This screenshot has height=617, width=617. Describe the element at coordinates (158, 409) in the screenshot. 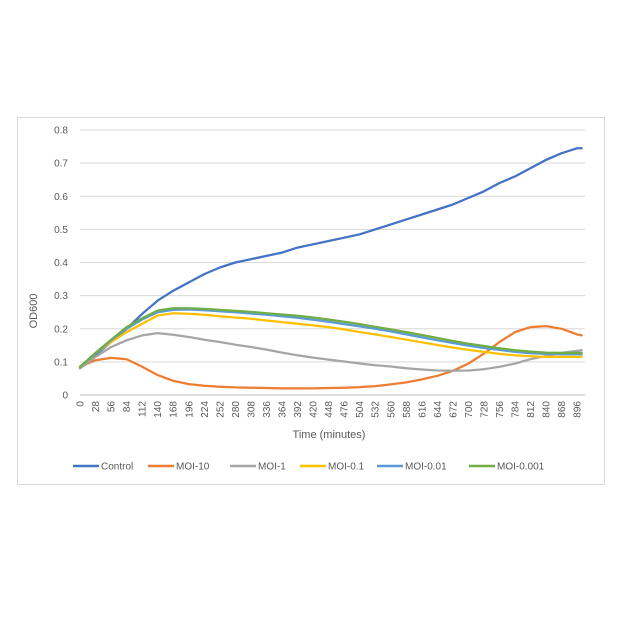

I see `x-tick-label: 140` at that location.